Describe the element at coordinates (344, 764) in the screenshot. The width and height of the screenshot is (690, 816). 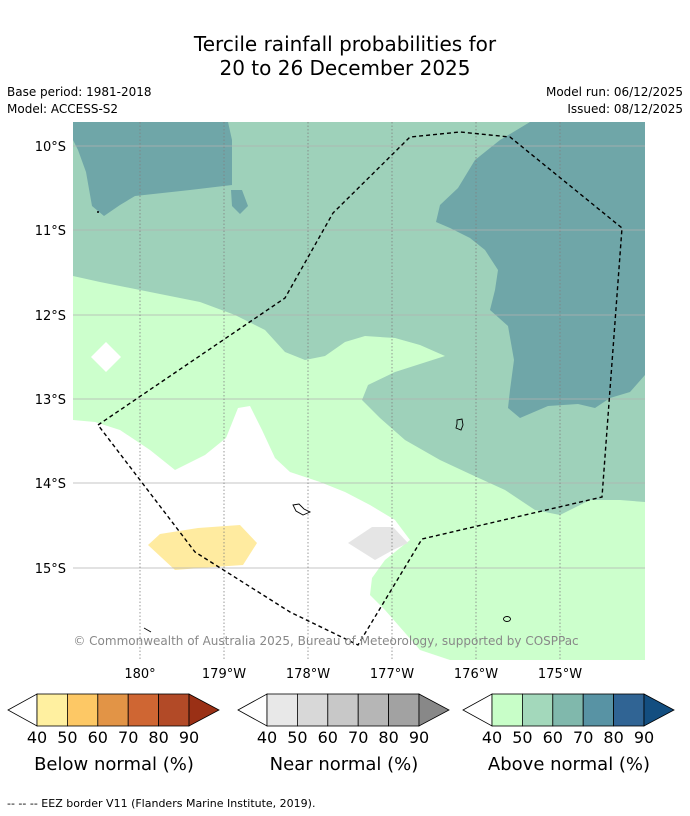
I see `colorbar-label-near: Near normal (%)` at that location.